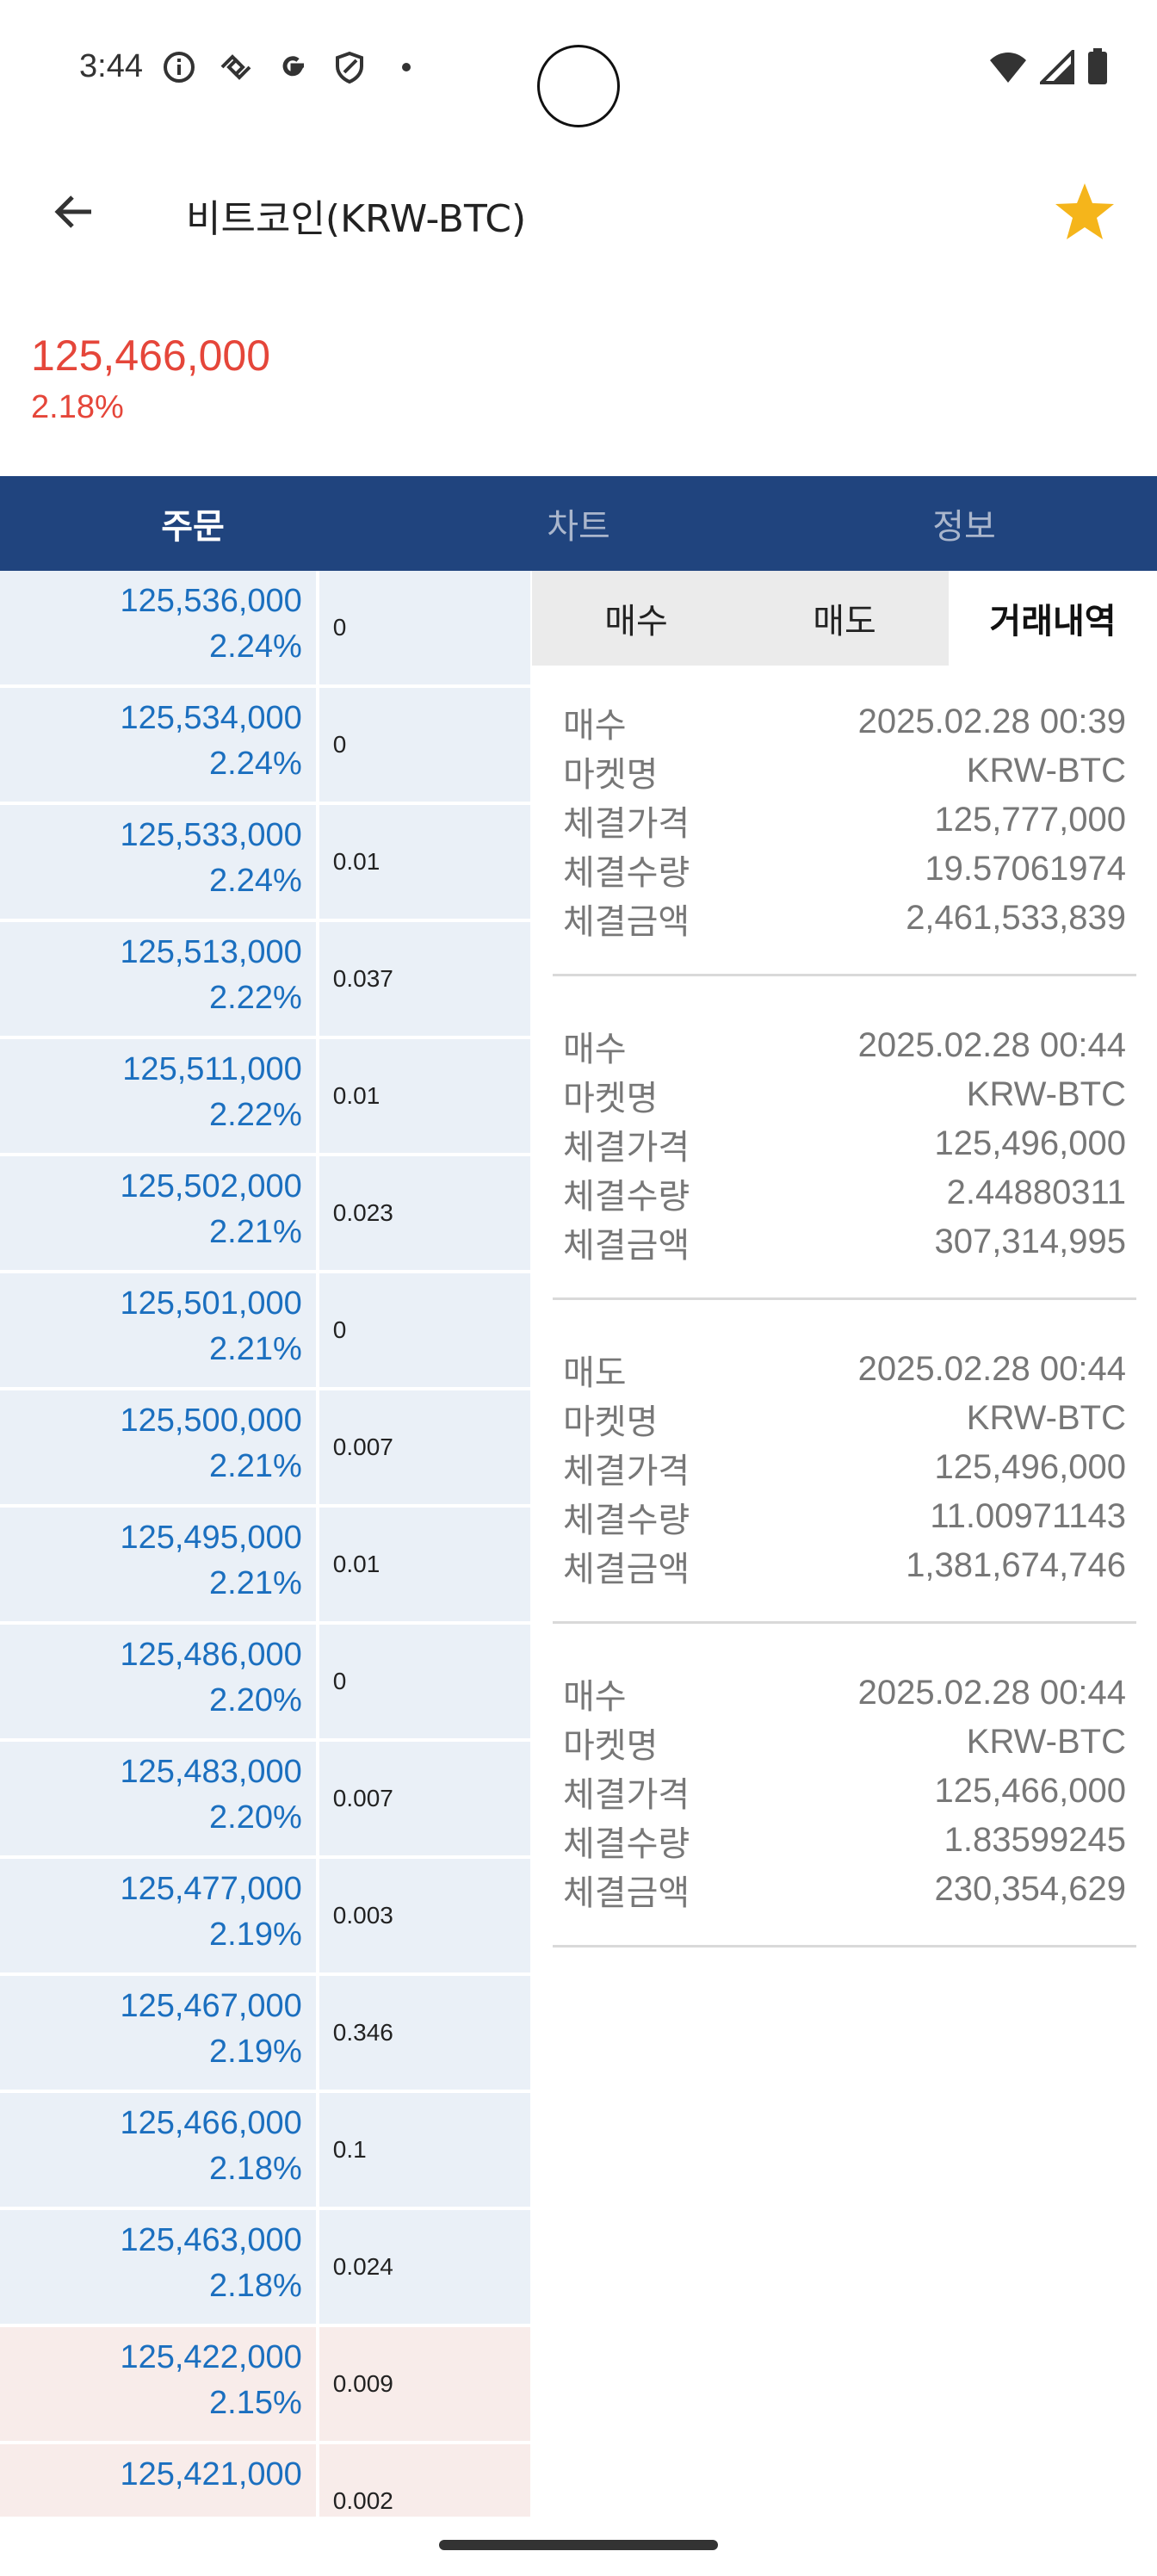 This screenshot has width=1157, height=2576. I want to click on orderbook-quantity: 0.023, so click(425, 1213).